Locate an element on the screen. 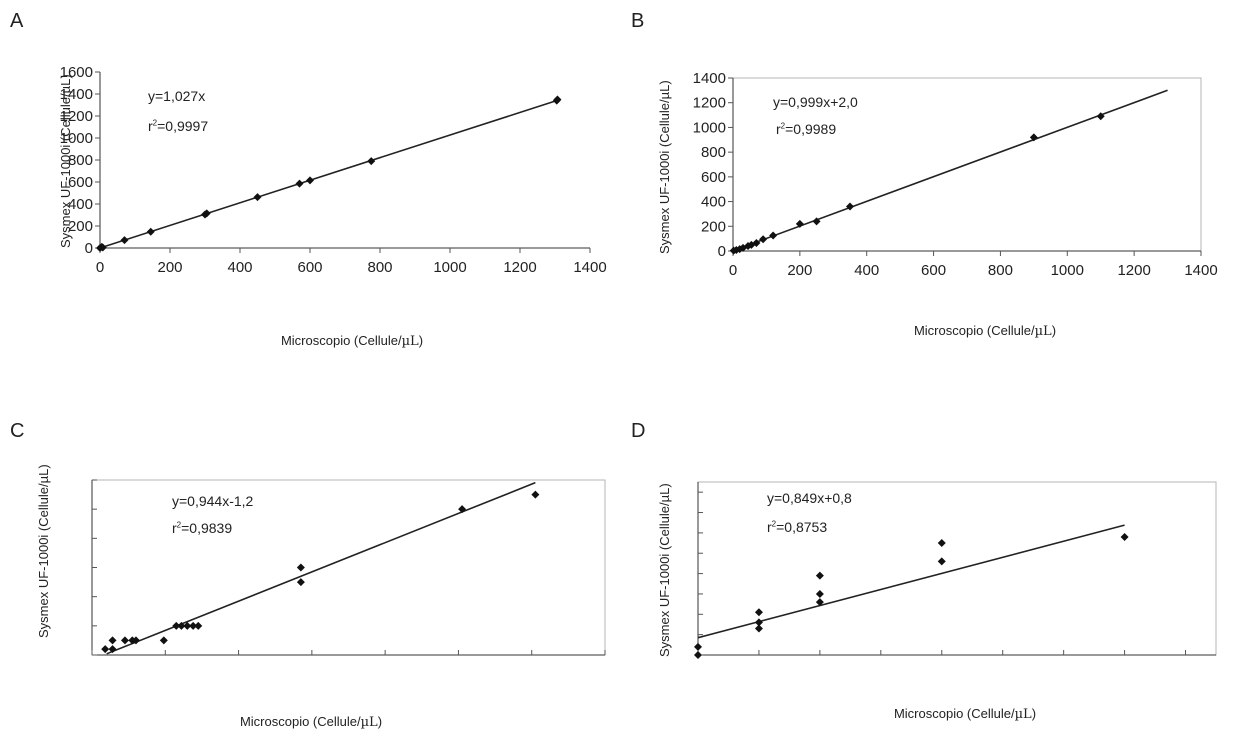 This screenshot has height=753, width=1243. x-tick-label: 600 is located at coordinates (309, 267).